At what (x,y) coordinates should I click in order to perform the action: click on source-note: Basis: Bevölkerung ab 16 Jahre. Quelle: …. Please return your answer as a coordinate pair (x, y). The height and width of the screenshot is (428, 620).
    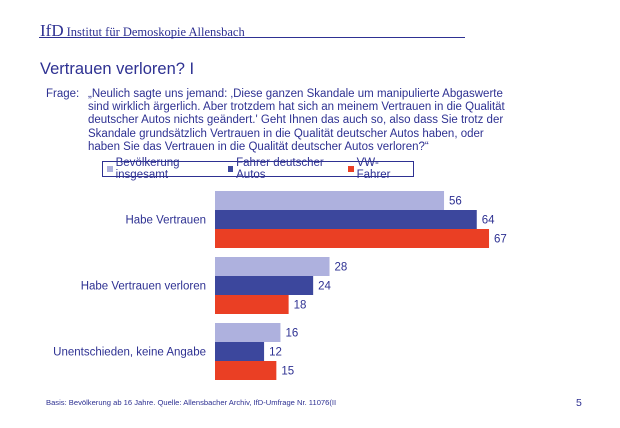
    Looking at the image, I should click on (191, 402).